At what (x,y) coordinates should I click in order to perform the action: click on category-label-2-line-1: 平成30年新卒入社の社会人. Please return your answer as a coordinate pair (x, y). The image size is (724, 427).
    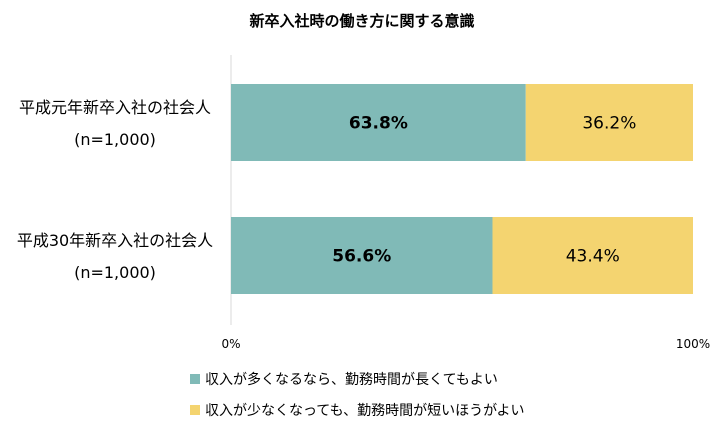
    Looking at the image, I should click on (115, 240).